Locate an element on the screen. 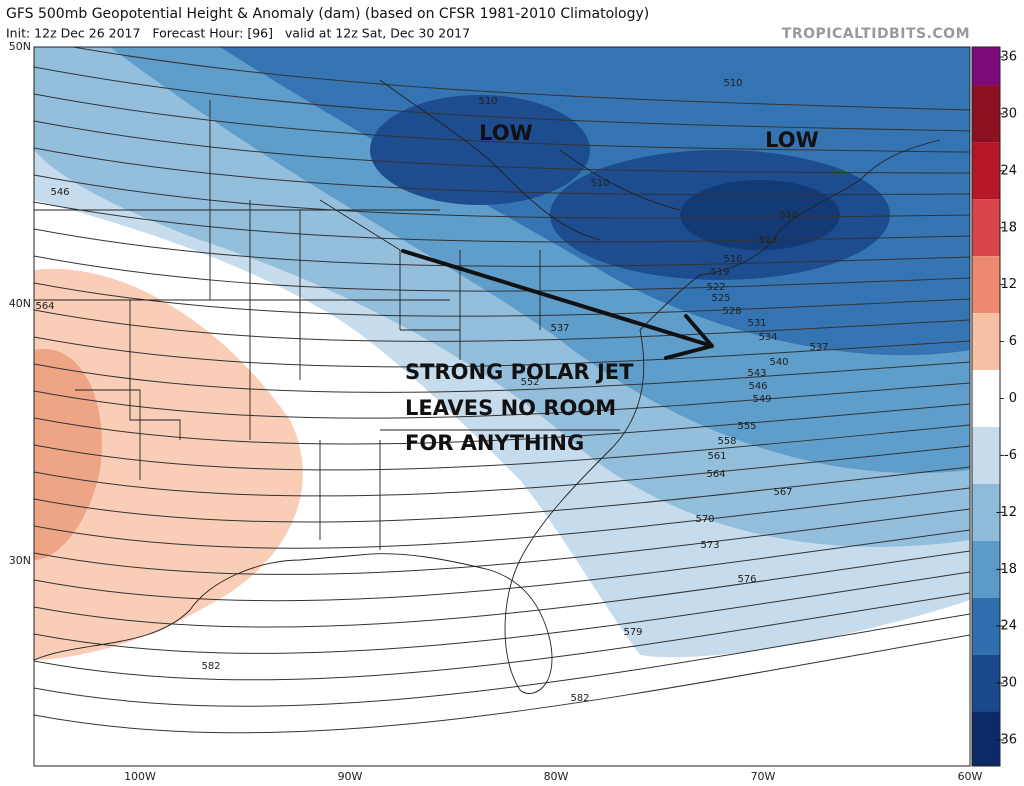 The image size is (1024, 786). watermark: TROPICALTIDBITS.COM is located at coordinates (876, 34).